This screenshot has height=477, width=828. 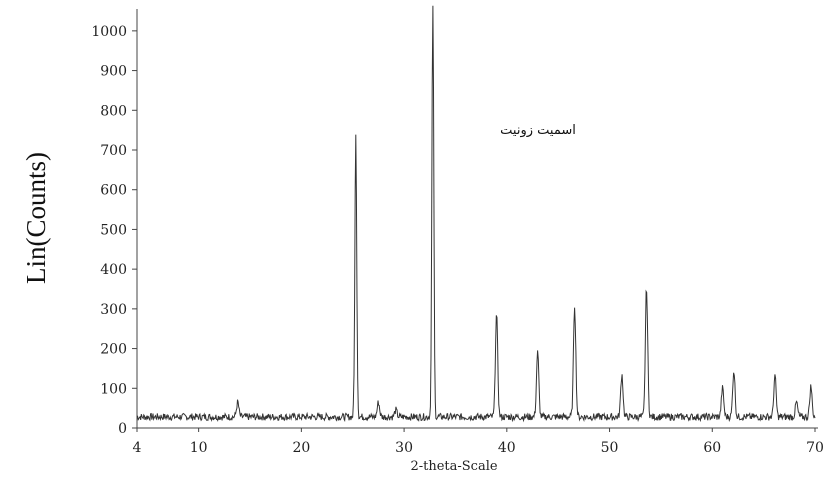 I want to click on y-tick-label: 200, so click(x=113, y=350).